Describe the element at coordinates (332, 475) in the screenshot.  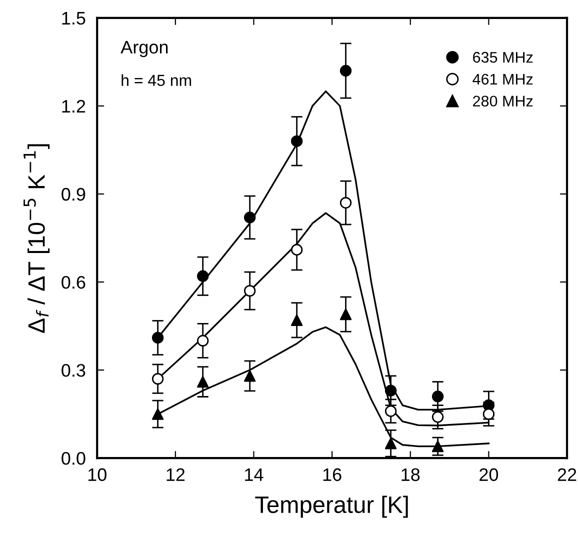
I see `x-tick-label: 16` at that location.